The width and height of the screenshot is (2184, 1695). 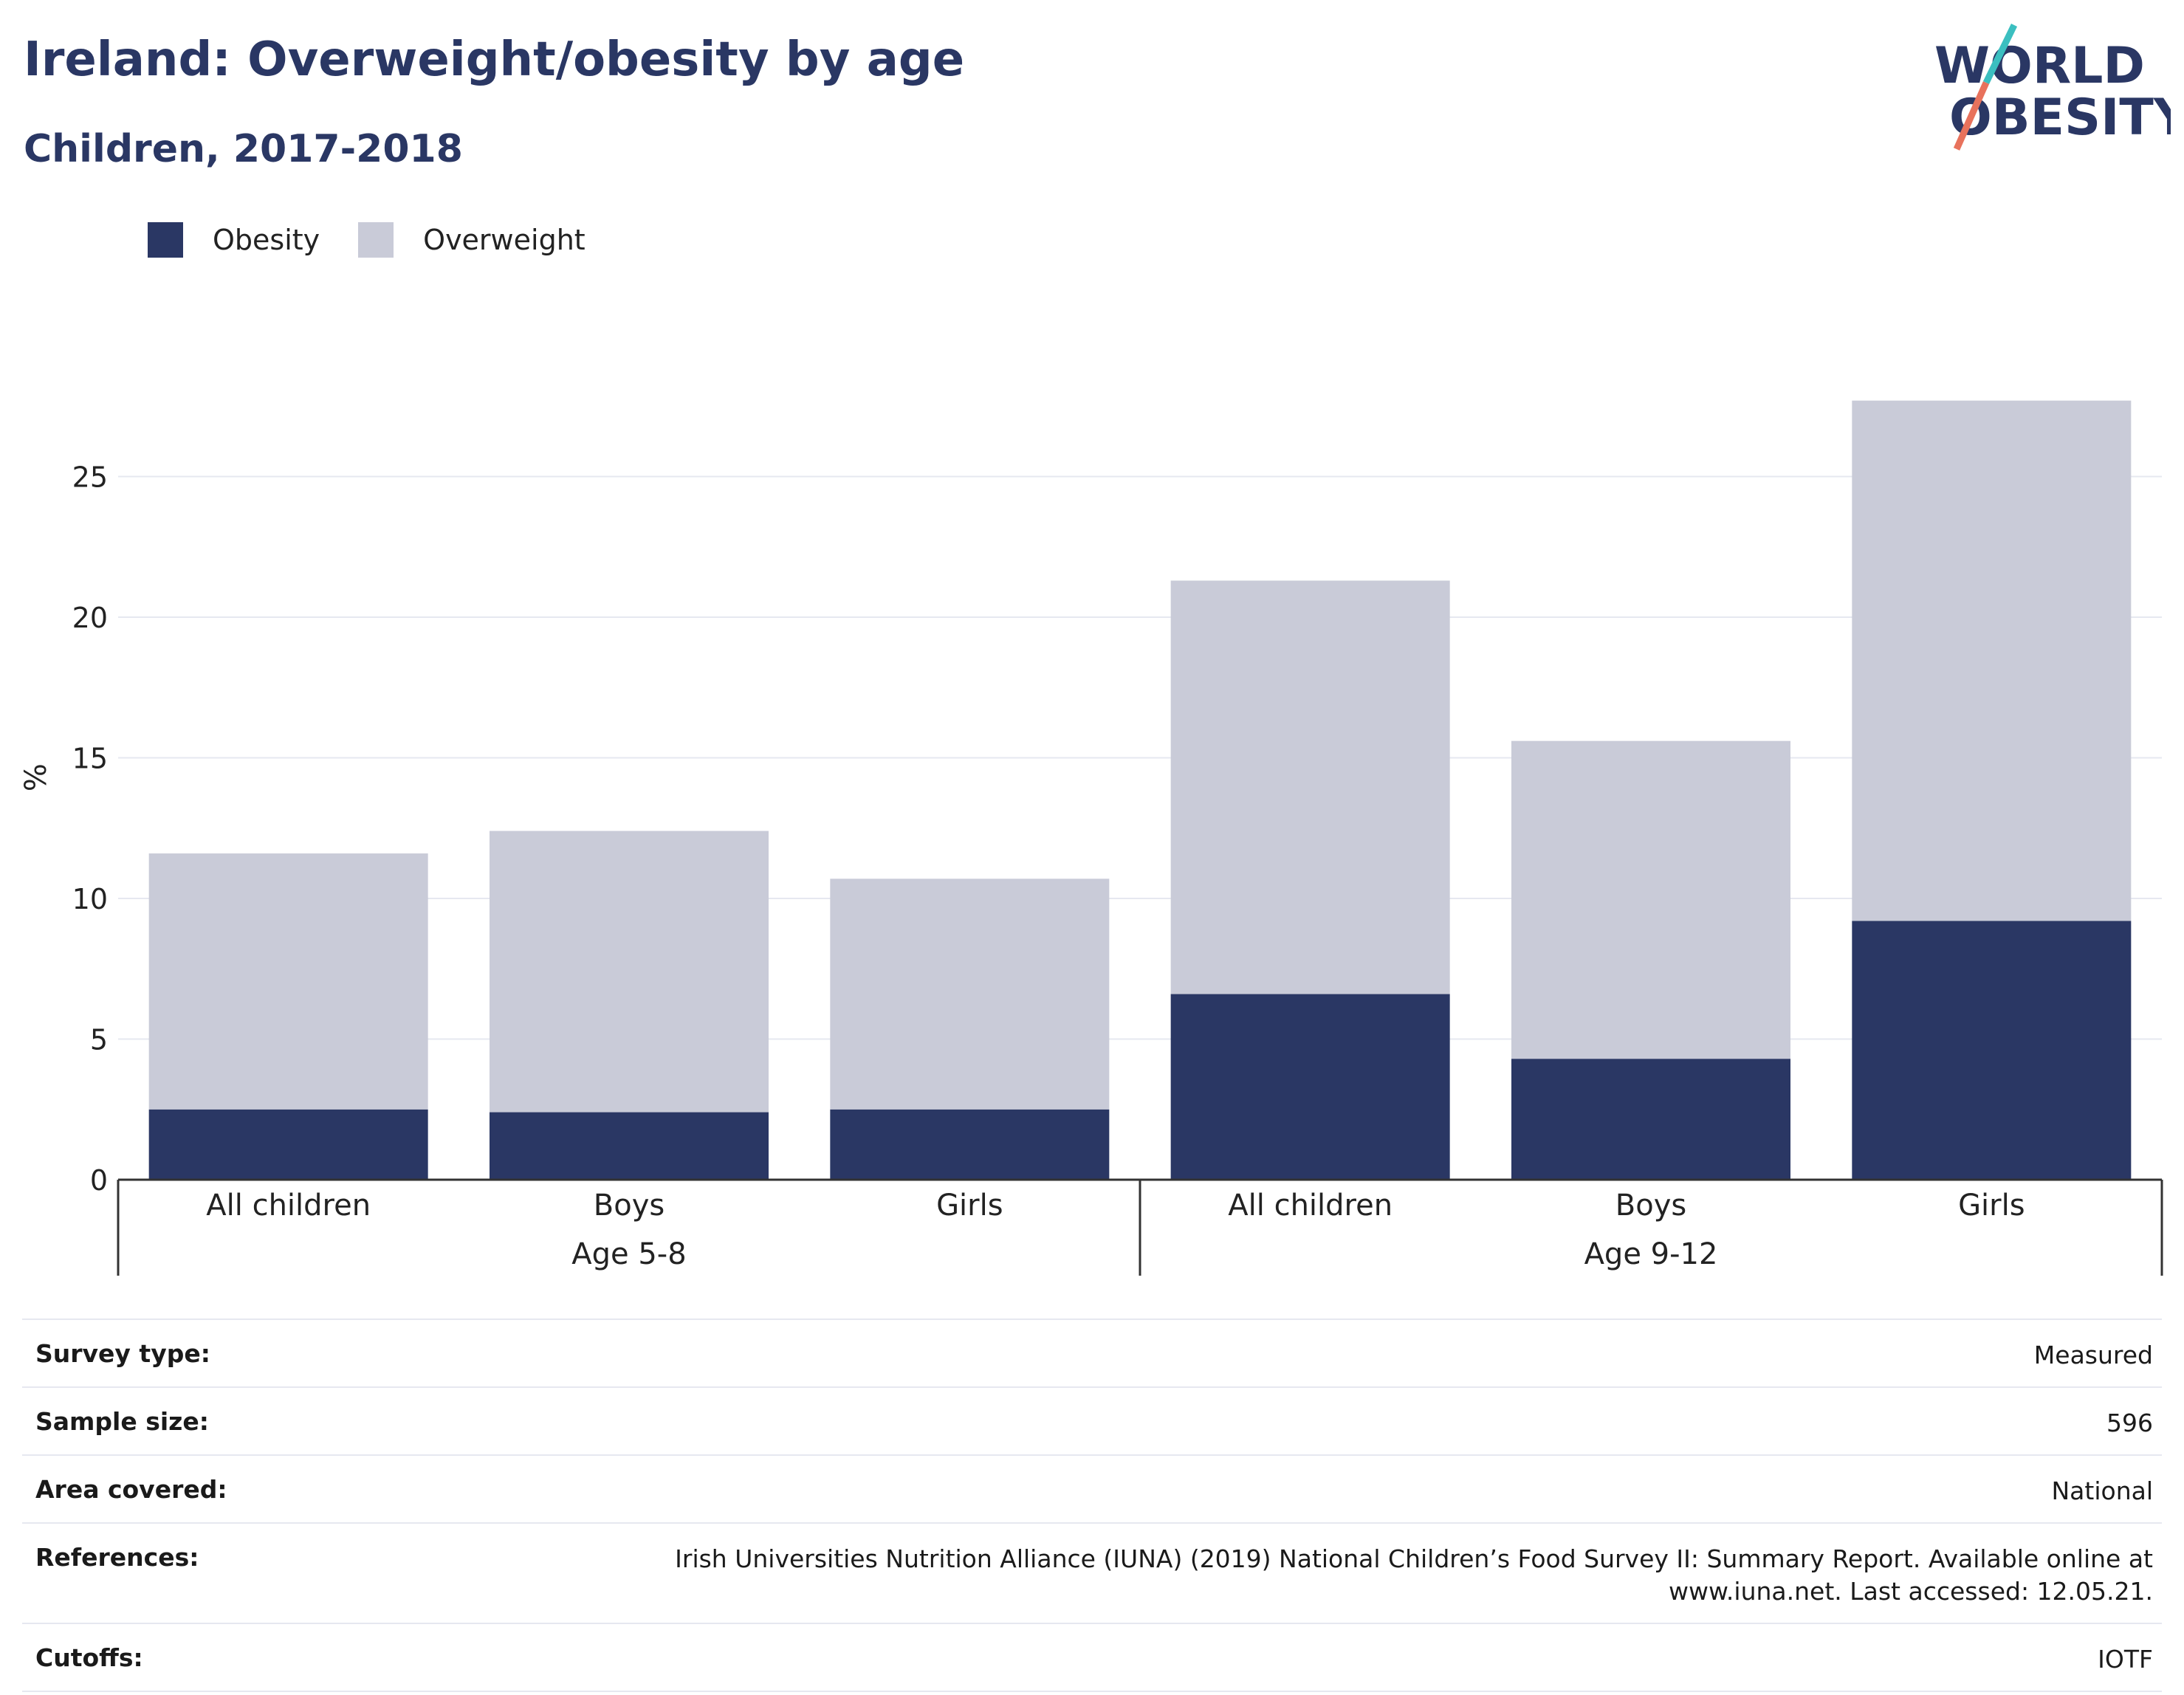 I want to click on metadata-row: Sample size: 596, so click(x=1092, y=1420).